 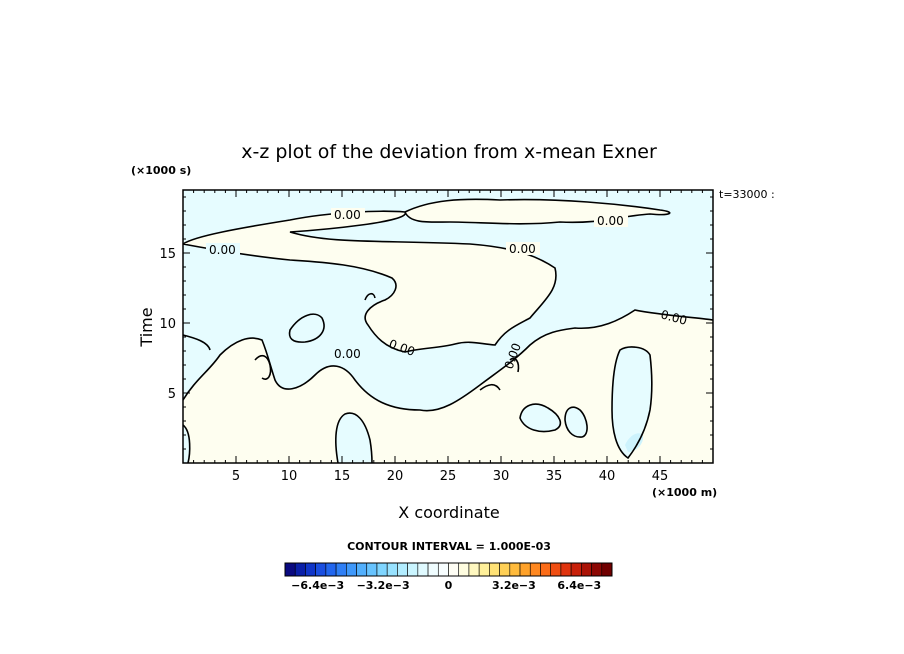 I want to click on min-patch, so click(x=634, y=442).